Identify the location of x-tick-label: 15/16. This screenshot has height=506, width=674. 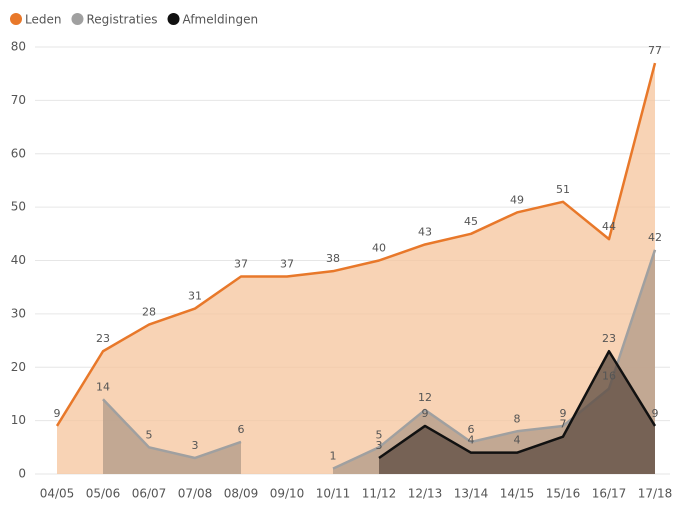
(563, 494).